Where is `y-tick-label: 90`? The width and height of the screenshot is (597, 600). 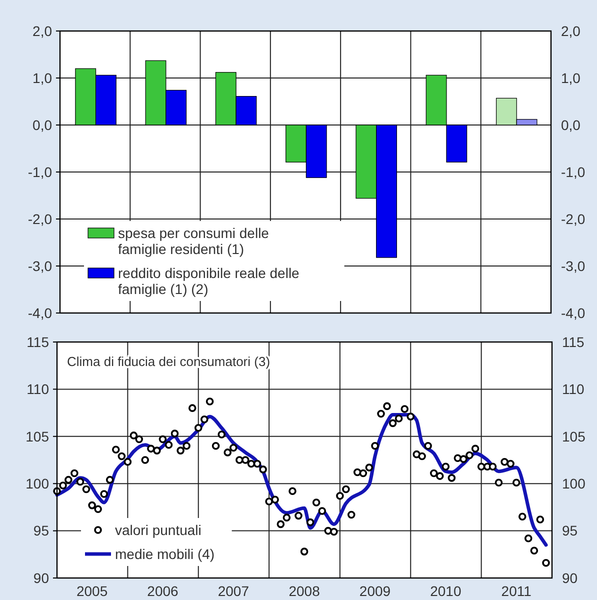
y-tick-label: 90 is located at coordinates (41, 578).